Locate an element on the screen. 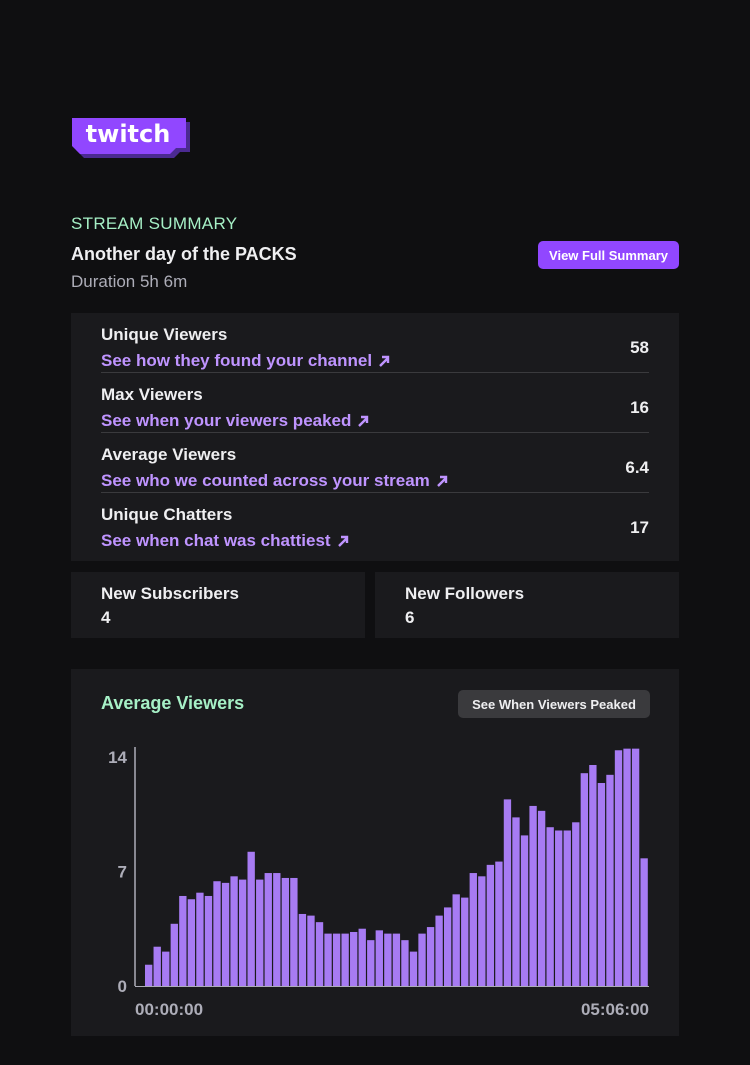 The height and width of the screenshot is (1065, 750). chart-title: Average Viewers is located at coordinates (173, 703).